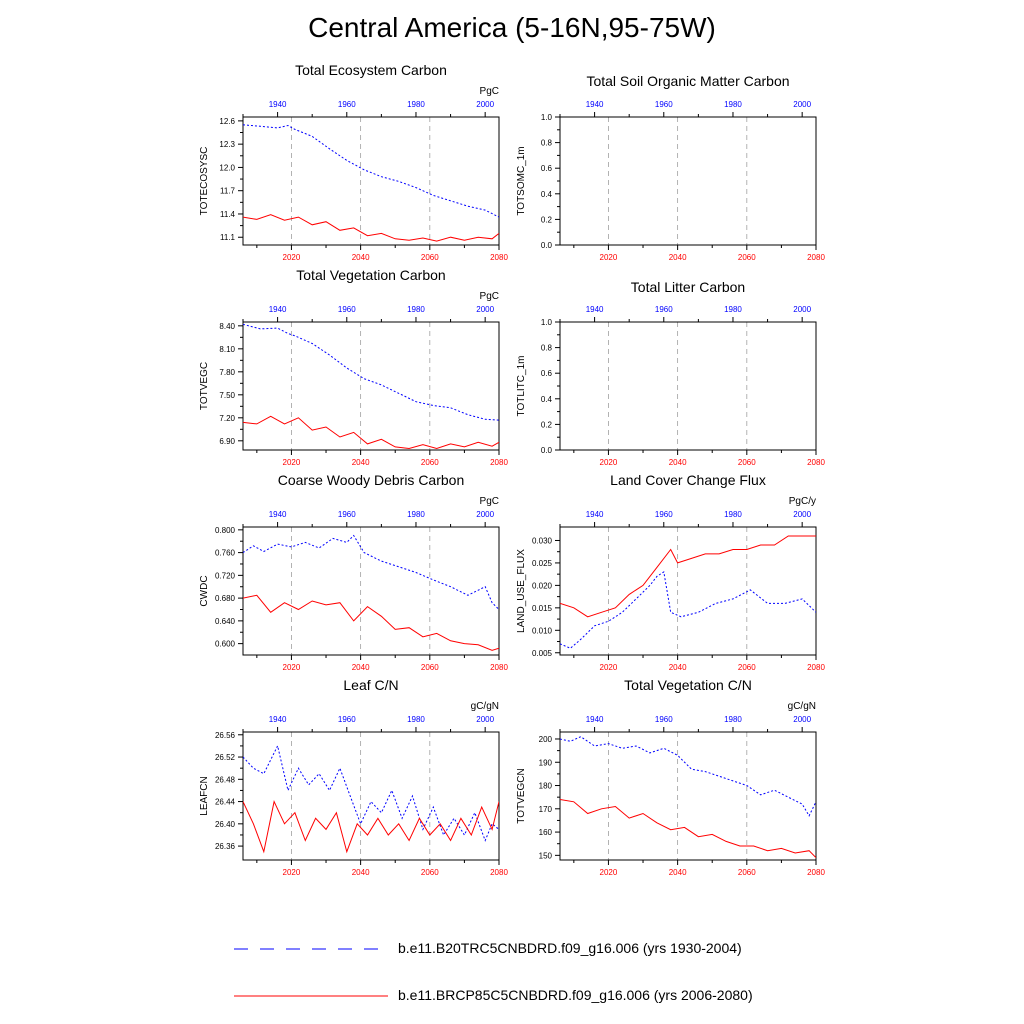  What do you see at coordinates (687, 81) in the screenshot?
I see `chart-title: Total Soil Organic Matter Carbon` at bounding box center [687, 81].